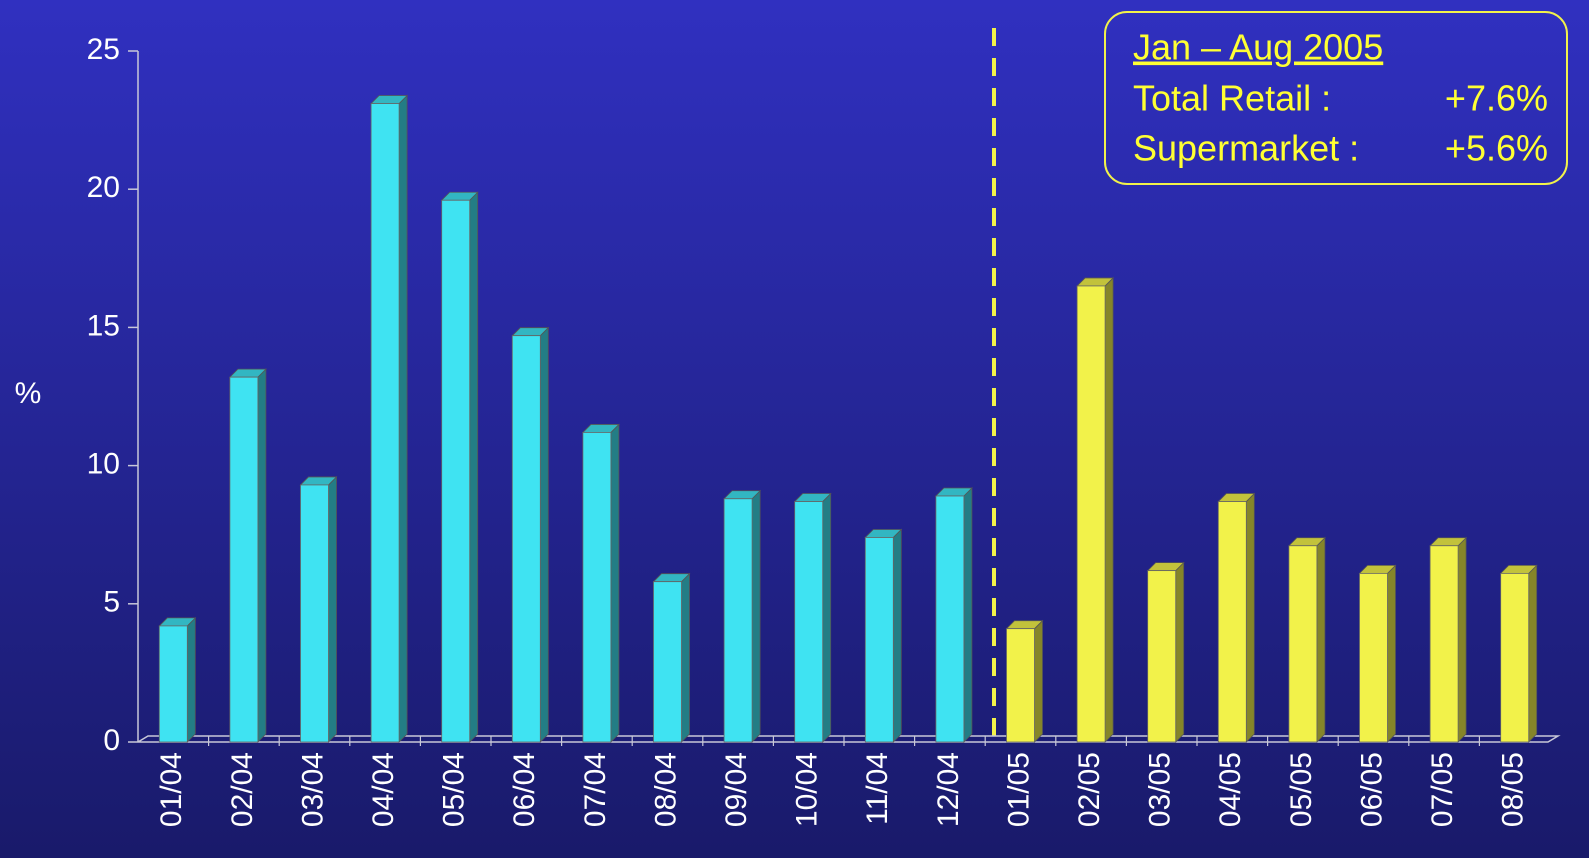  I want to click on y-tick-label: 20, so click(103, 187).